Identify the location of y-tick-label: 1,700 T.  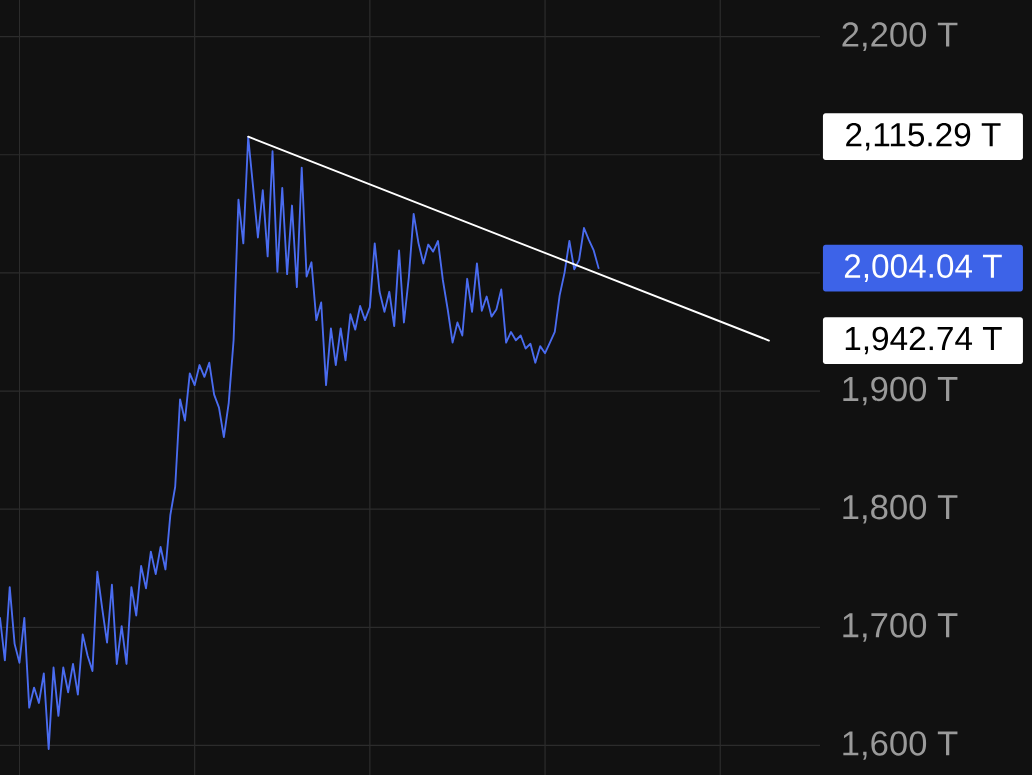
(900, 627).